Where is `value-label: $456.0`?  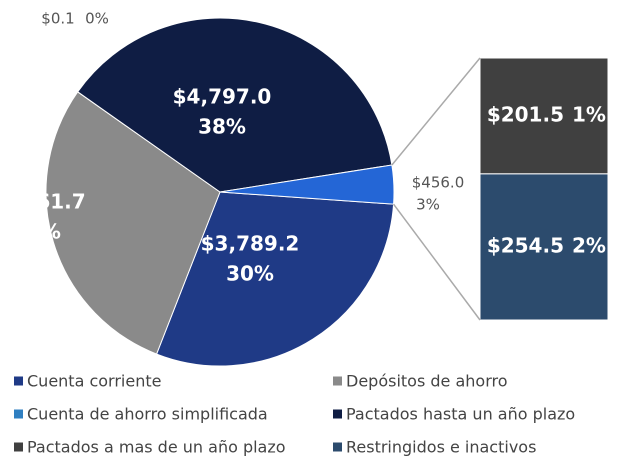 value-label: $456.0 is located at coordinates (438, 183).